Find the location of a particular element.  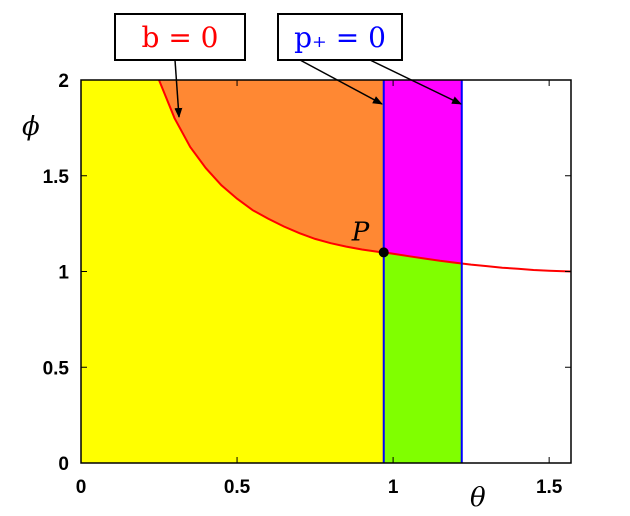

arrow-b0 is located at coordinates (178, 88).